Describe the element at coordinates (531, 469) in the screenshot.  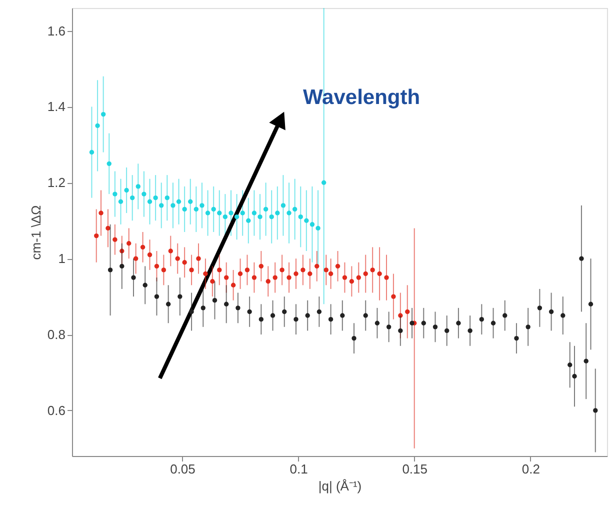
I see `x-tick-label: 0.2` at that location.